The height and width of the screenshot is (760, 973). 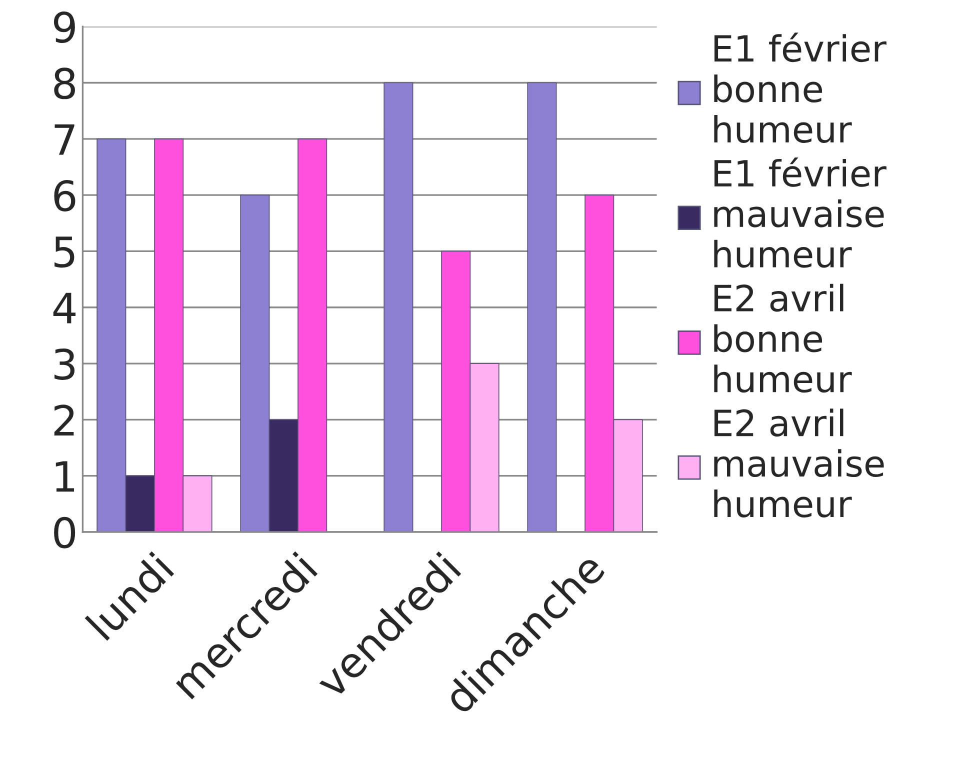 What do you see at coordinates (799, 463) in the screenshot?
I see `legend-label: E2 avril mauvaise humeur` at bounding box center [799, 463].